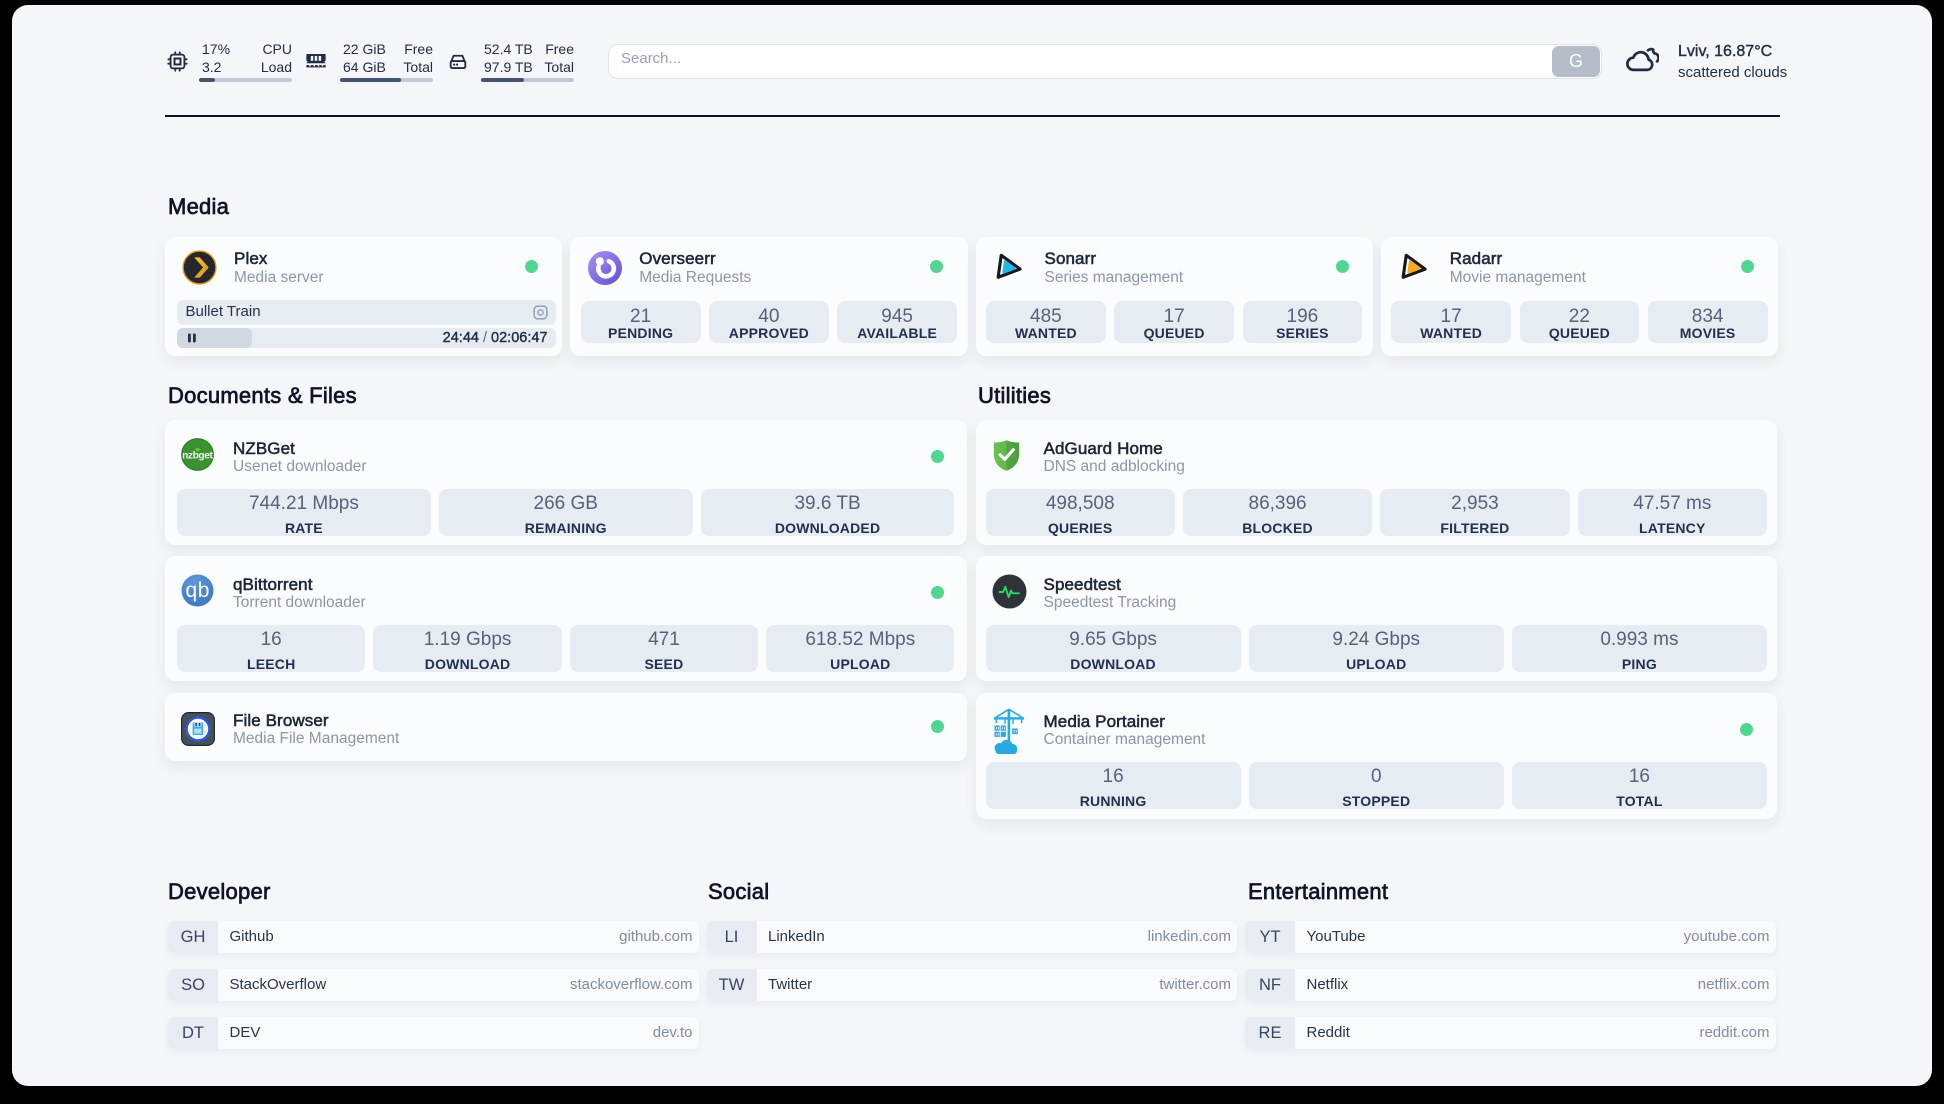  What do you see at coordinates (197, 456) in the screenshot?
I see `svg-text: nzbget` at bounding box center [197, 456].